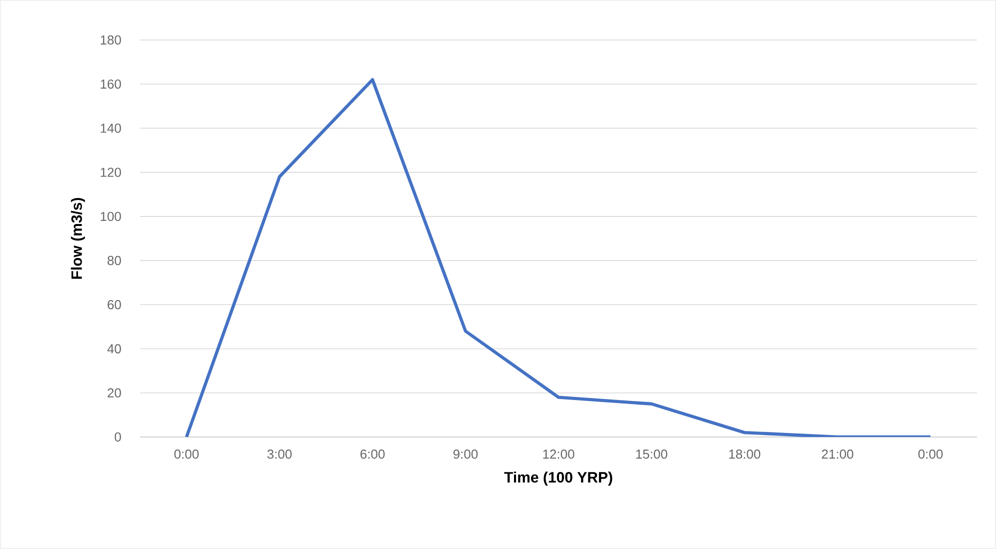 The height and width of the screenshot is (549, 996). Describe the element at coordinates (744, 454) in the screenshot. I see `x-tick-label: 18:00` at that location.